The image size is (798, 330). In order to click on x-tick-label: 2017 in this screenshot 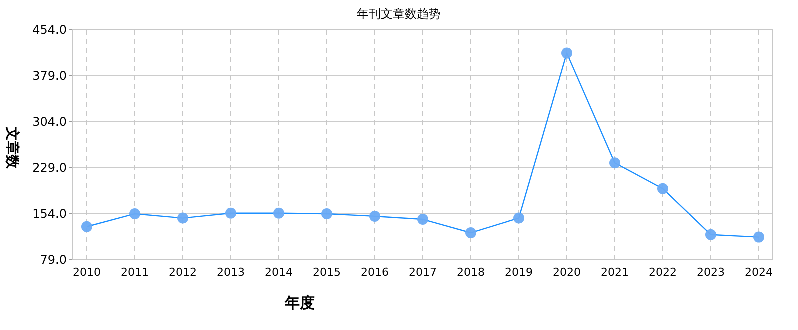, I will do `click(423, 272)`.